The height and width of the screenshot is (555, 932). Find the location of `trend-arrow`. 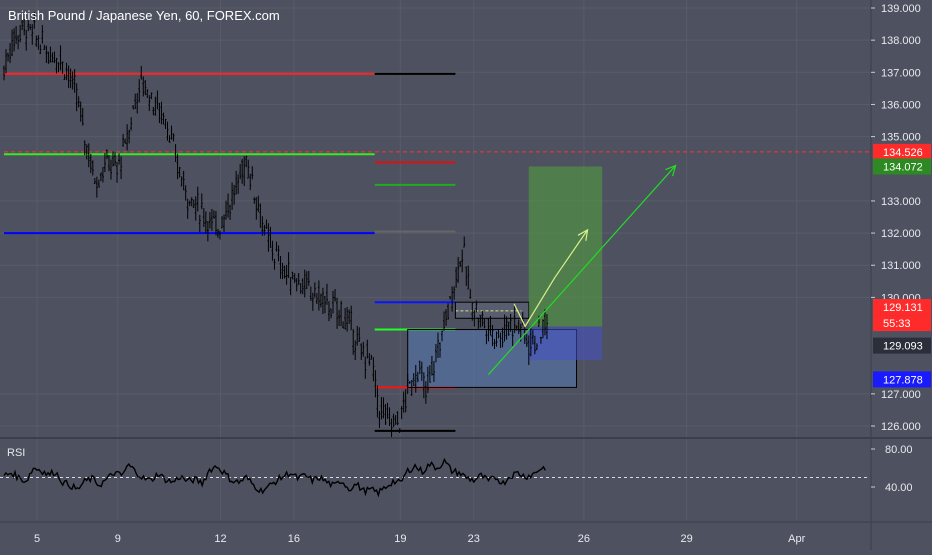

trend-arrow is located at coordinates (582, 270).